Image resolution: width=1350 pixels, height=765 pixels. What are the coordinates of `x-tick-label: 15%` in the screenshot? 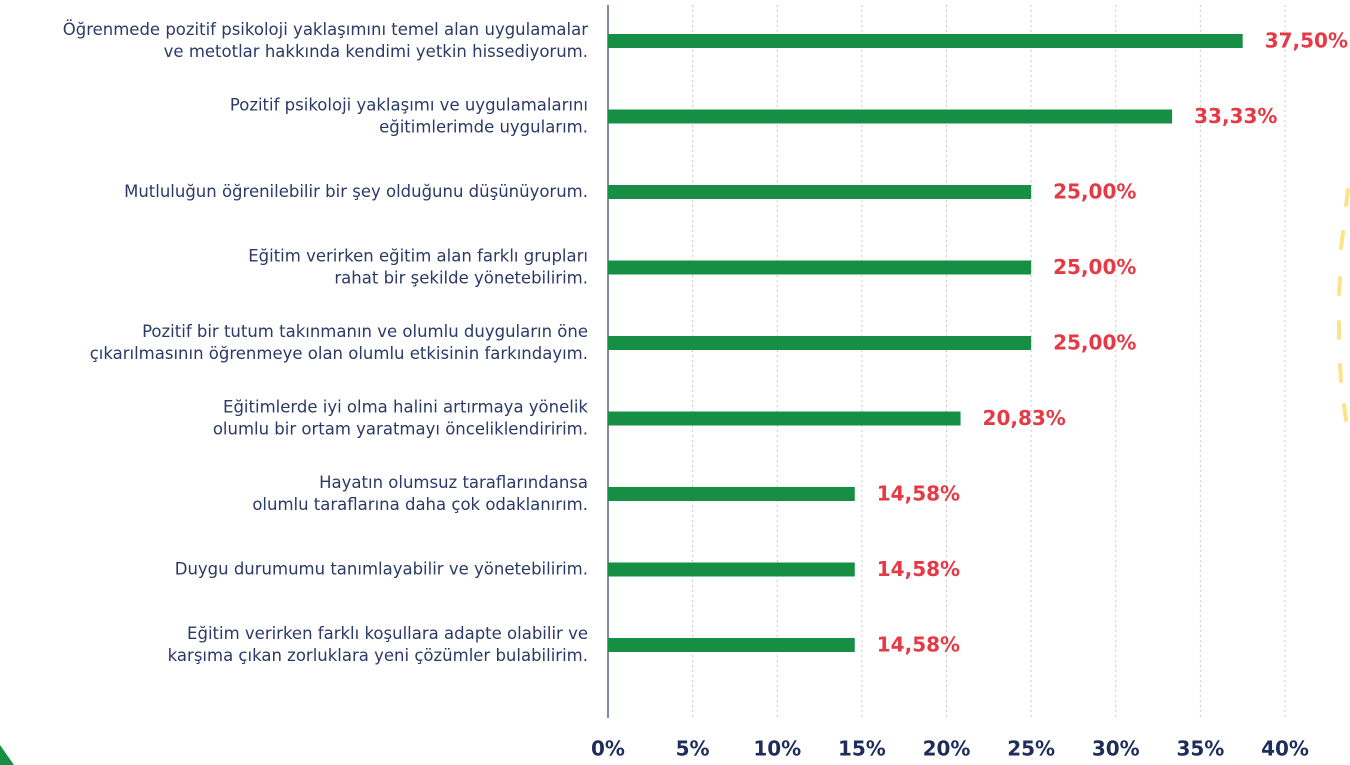 It's located at (862, 749).